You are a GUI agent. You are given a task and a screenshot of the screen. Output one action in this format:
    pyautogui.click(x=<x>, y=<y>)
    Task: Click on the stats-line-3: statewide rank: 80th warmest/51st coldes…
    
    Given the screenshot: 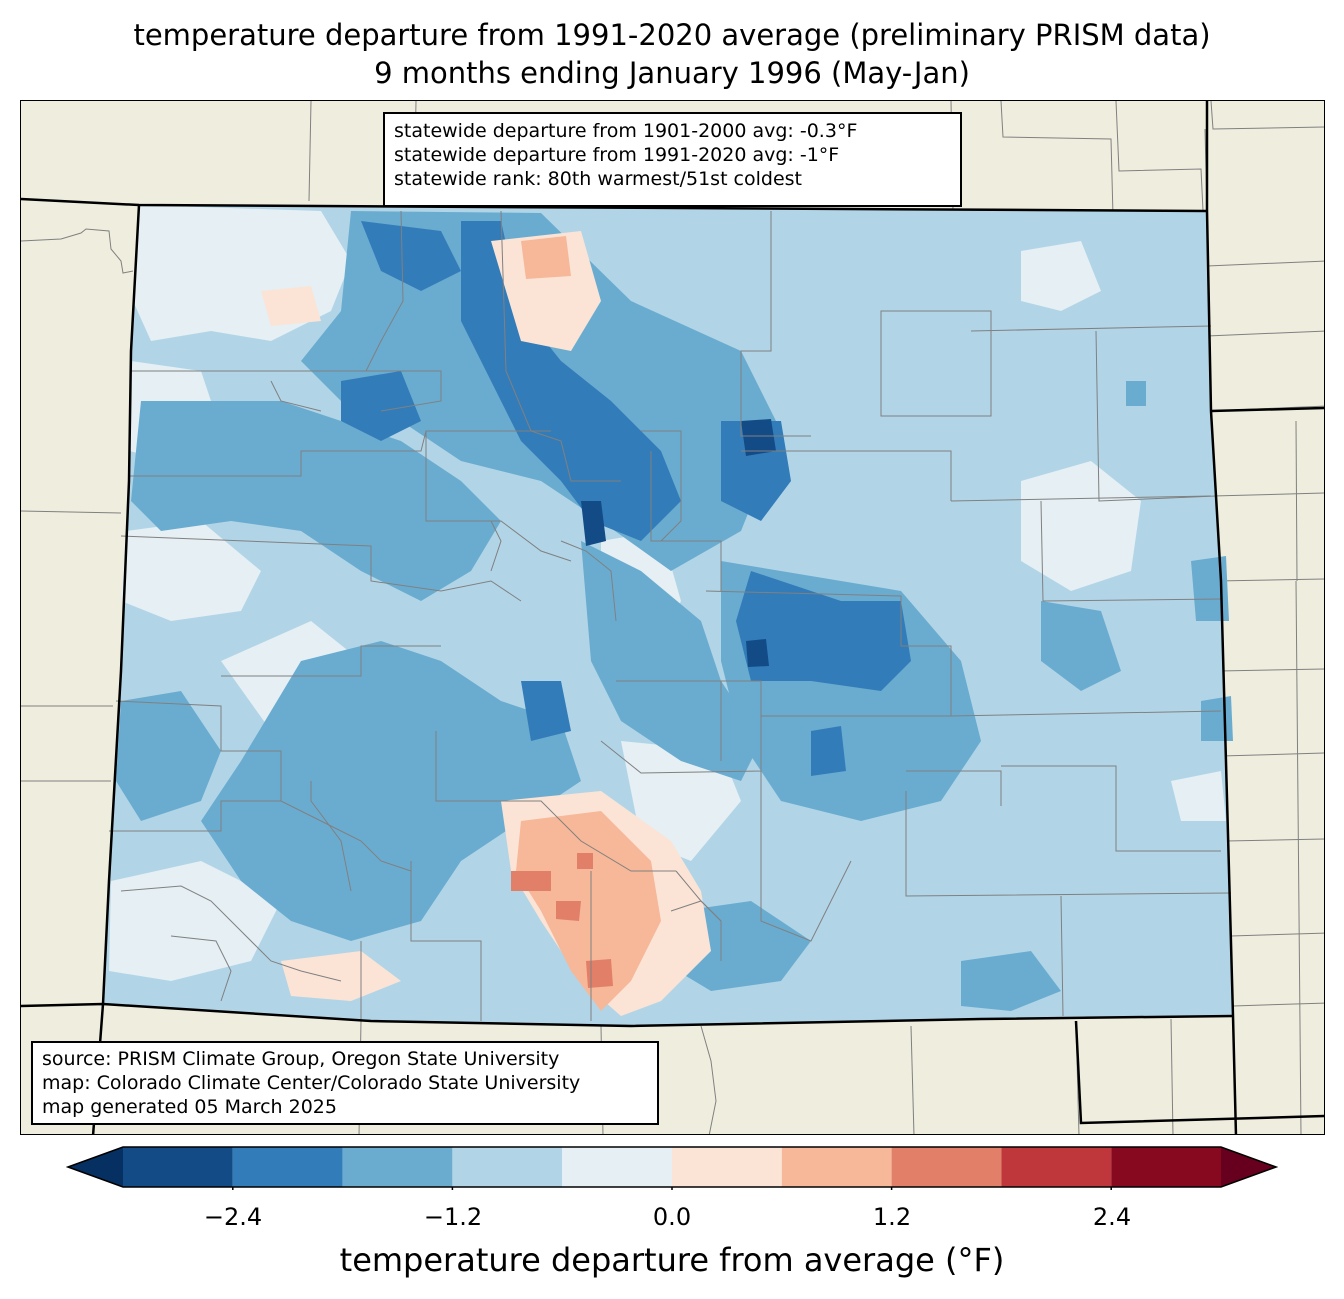 What is the action you would take?
    pyautogui.click(x=598, y=179)
    